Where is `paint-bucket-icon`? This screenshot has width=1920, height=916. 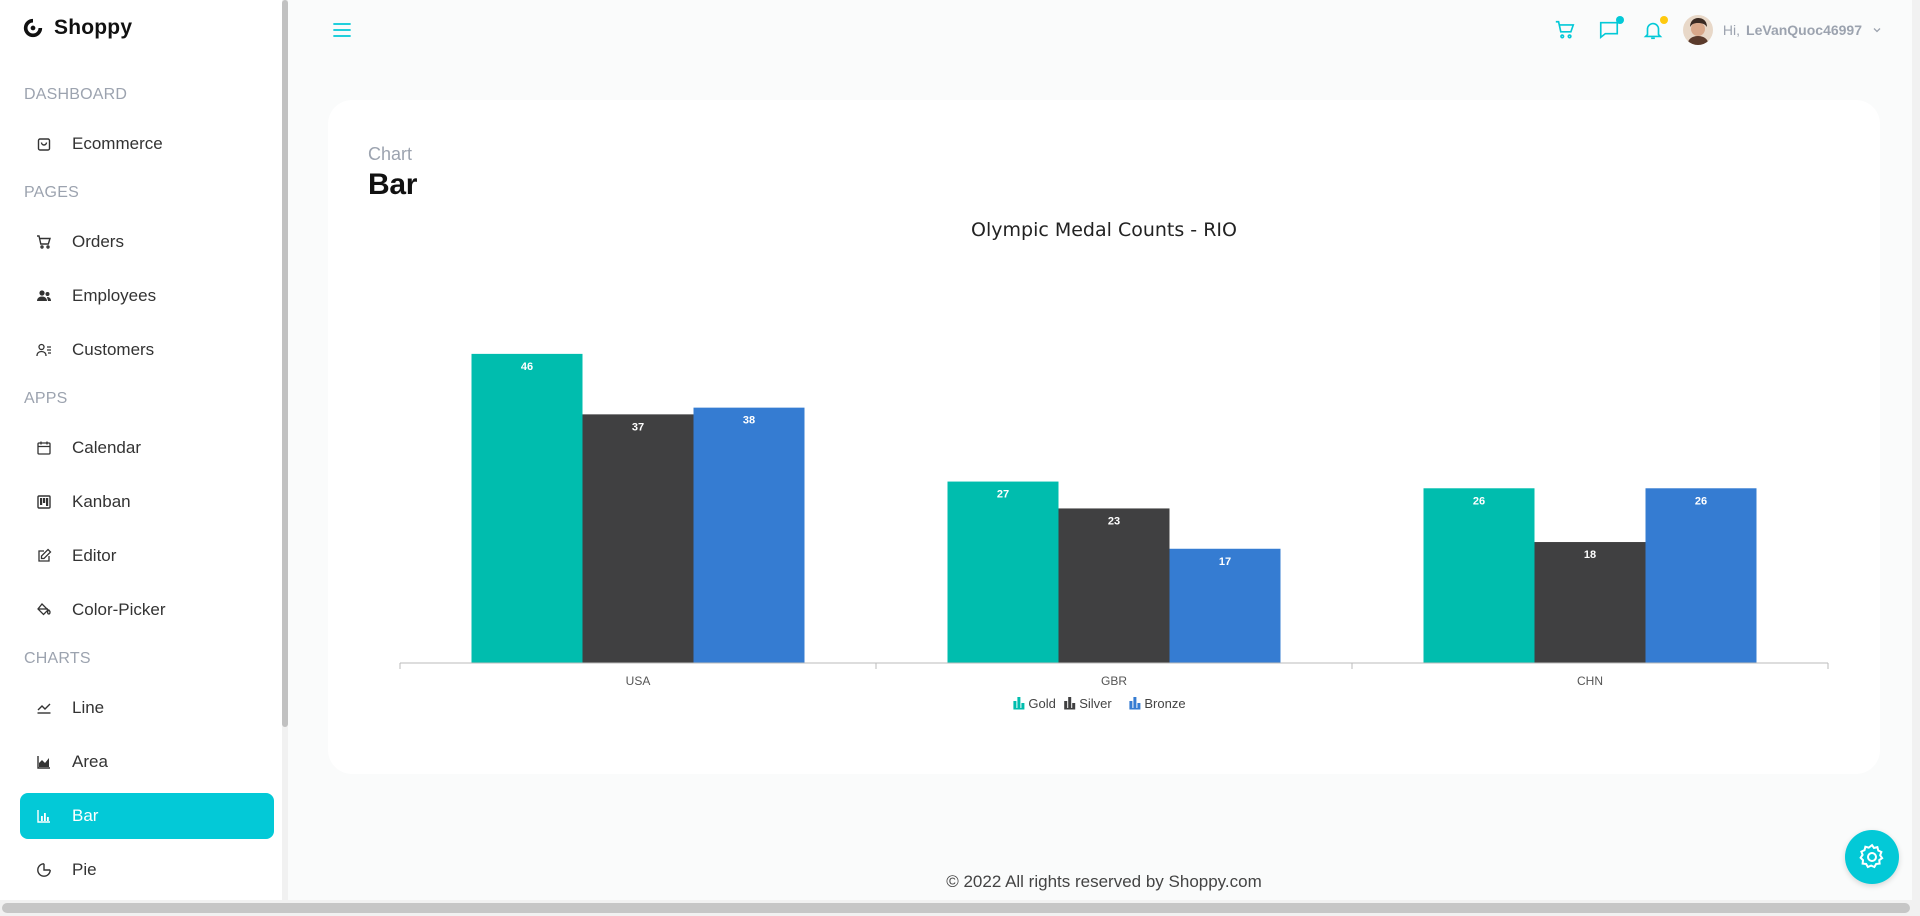
paint-bucket-icon is located at coordinates (44, 610).